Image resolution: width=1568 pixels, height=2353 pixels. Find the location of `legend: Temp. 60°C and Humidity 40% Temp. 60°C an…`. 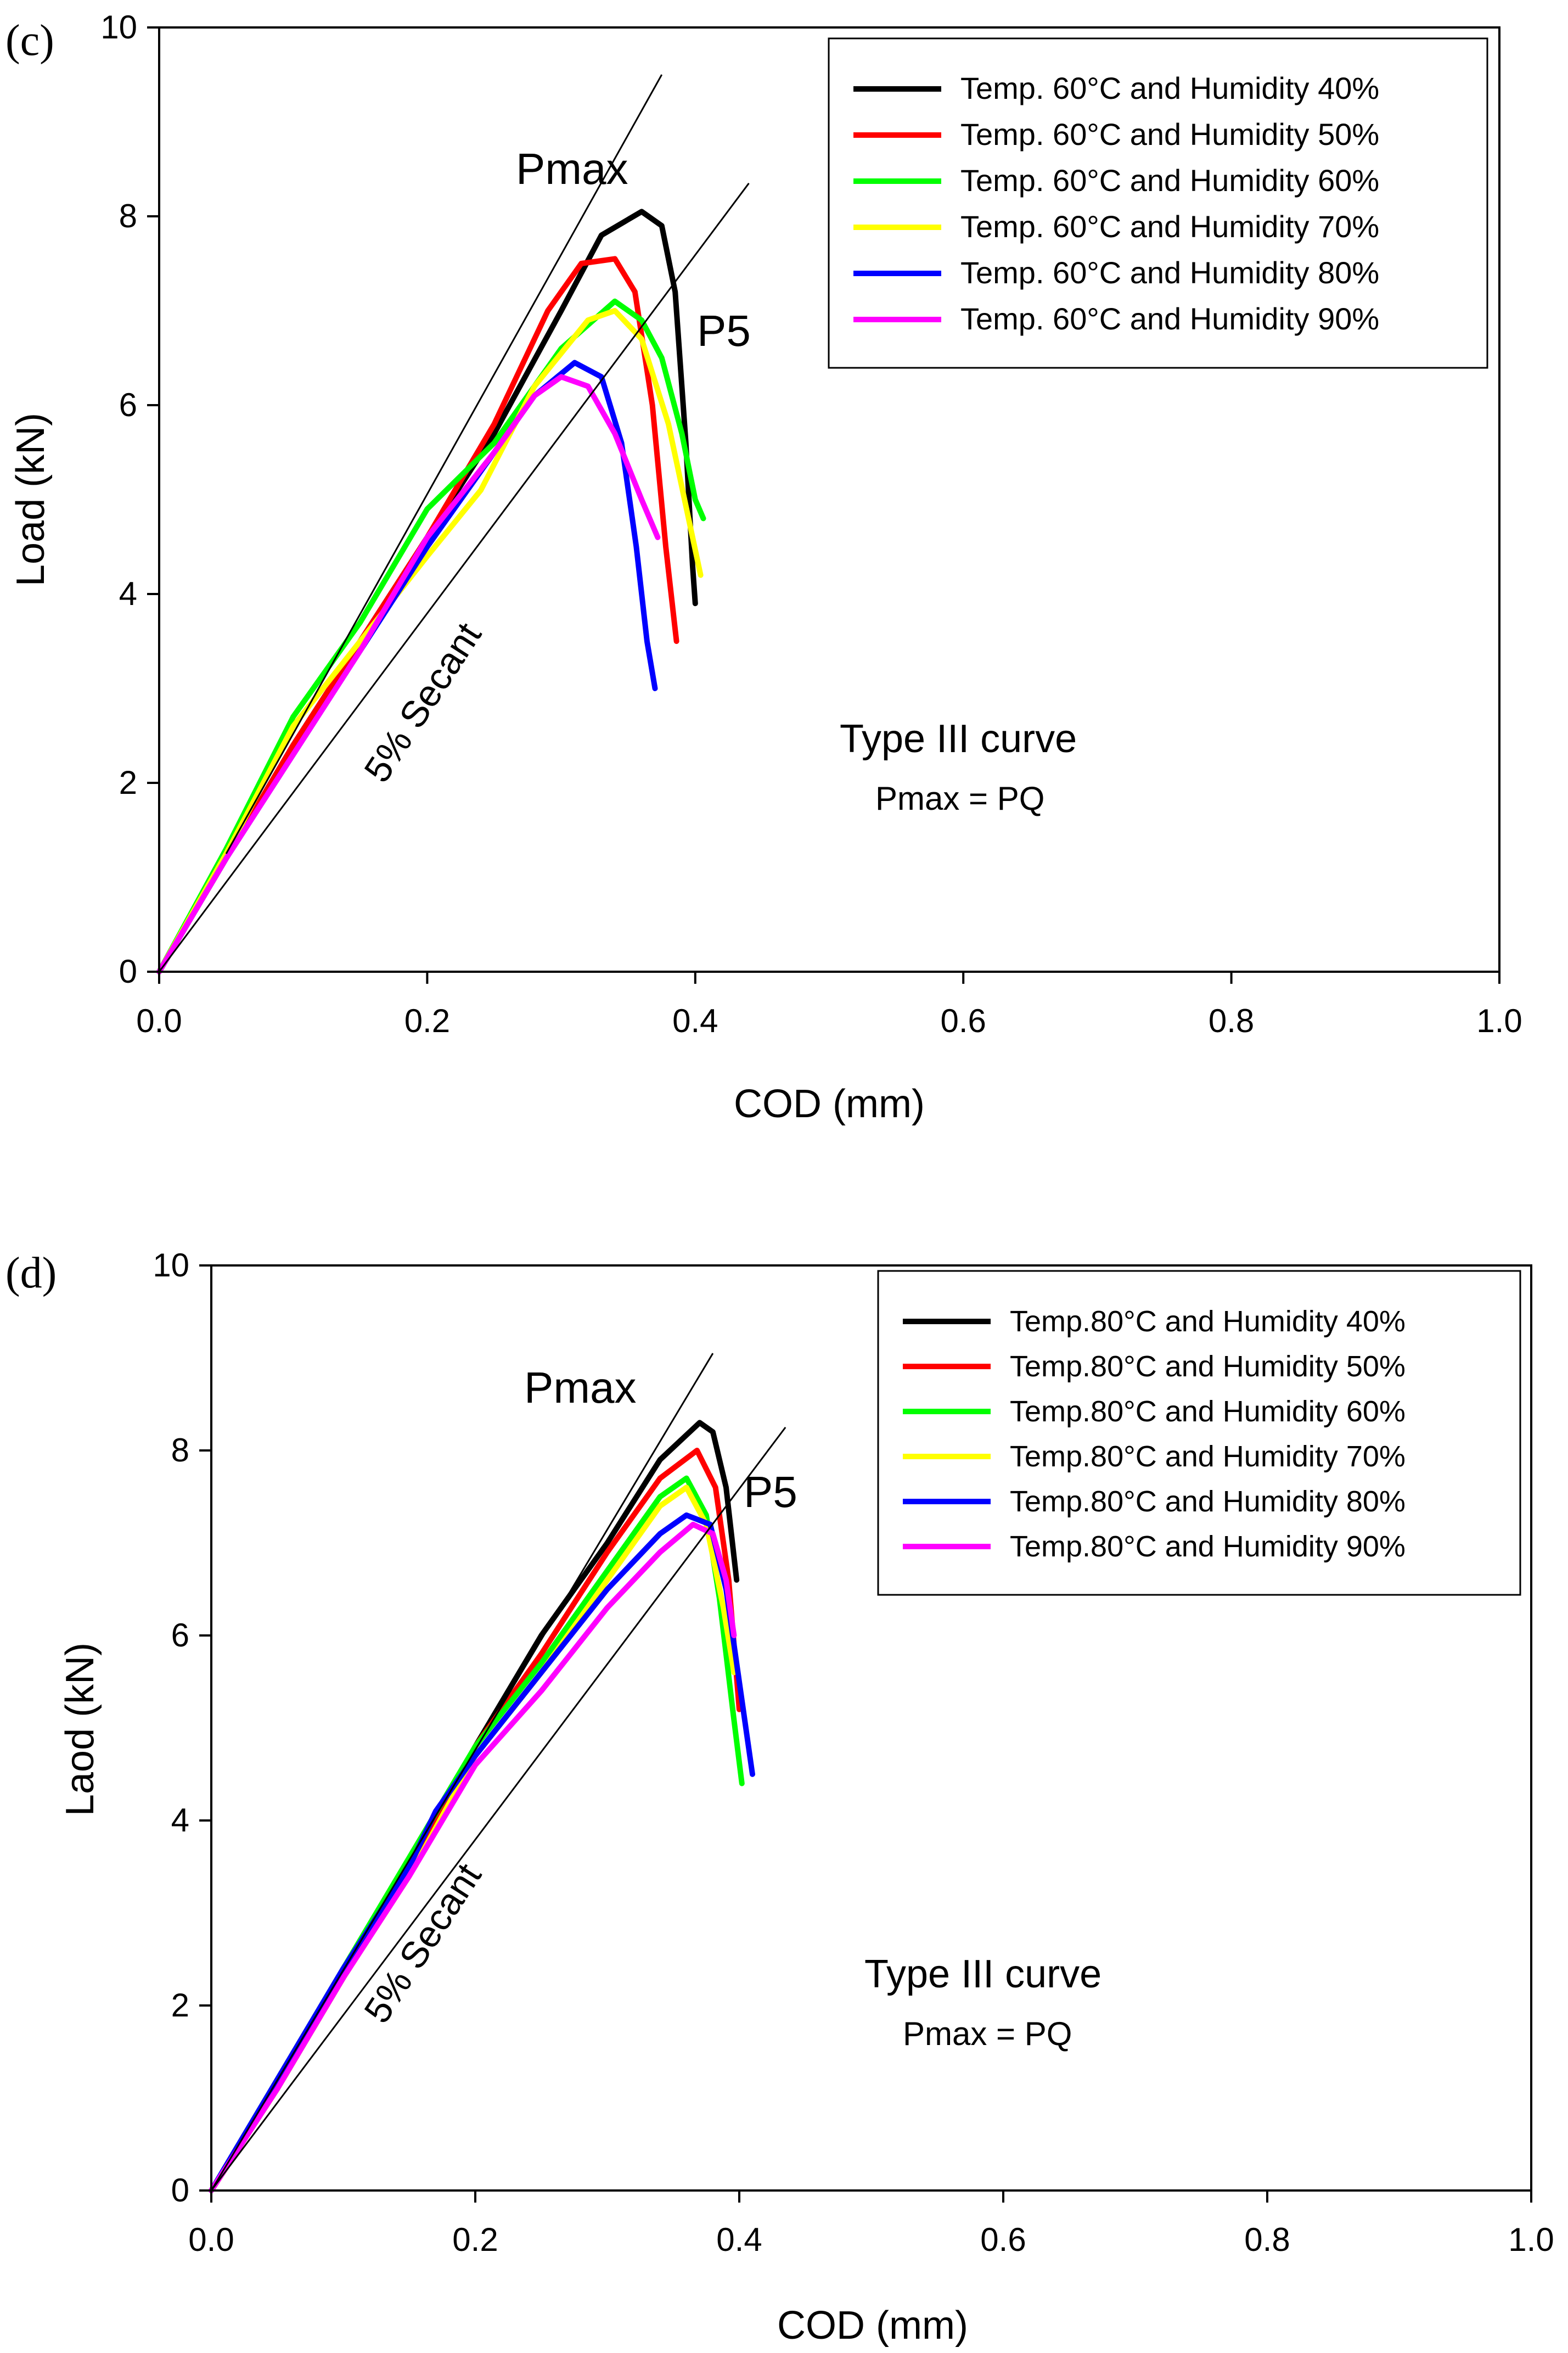

legend: Temp. 60°C and Humidity 40% Temp. 60°C an… is located at coordinates (1158, 203).